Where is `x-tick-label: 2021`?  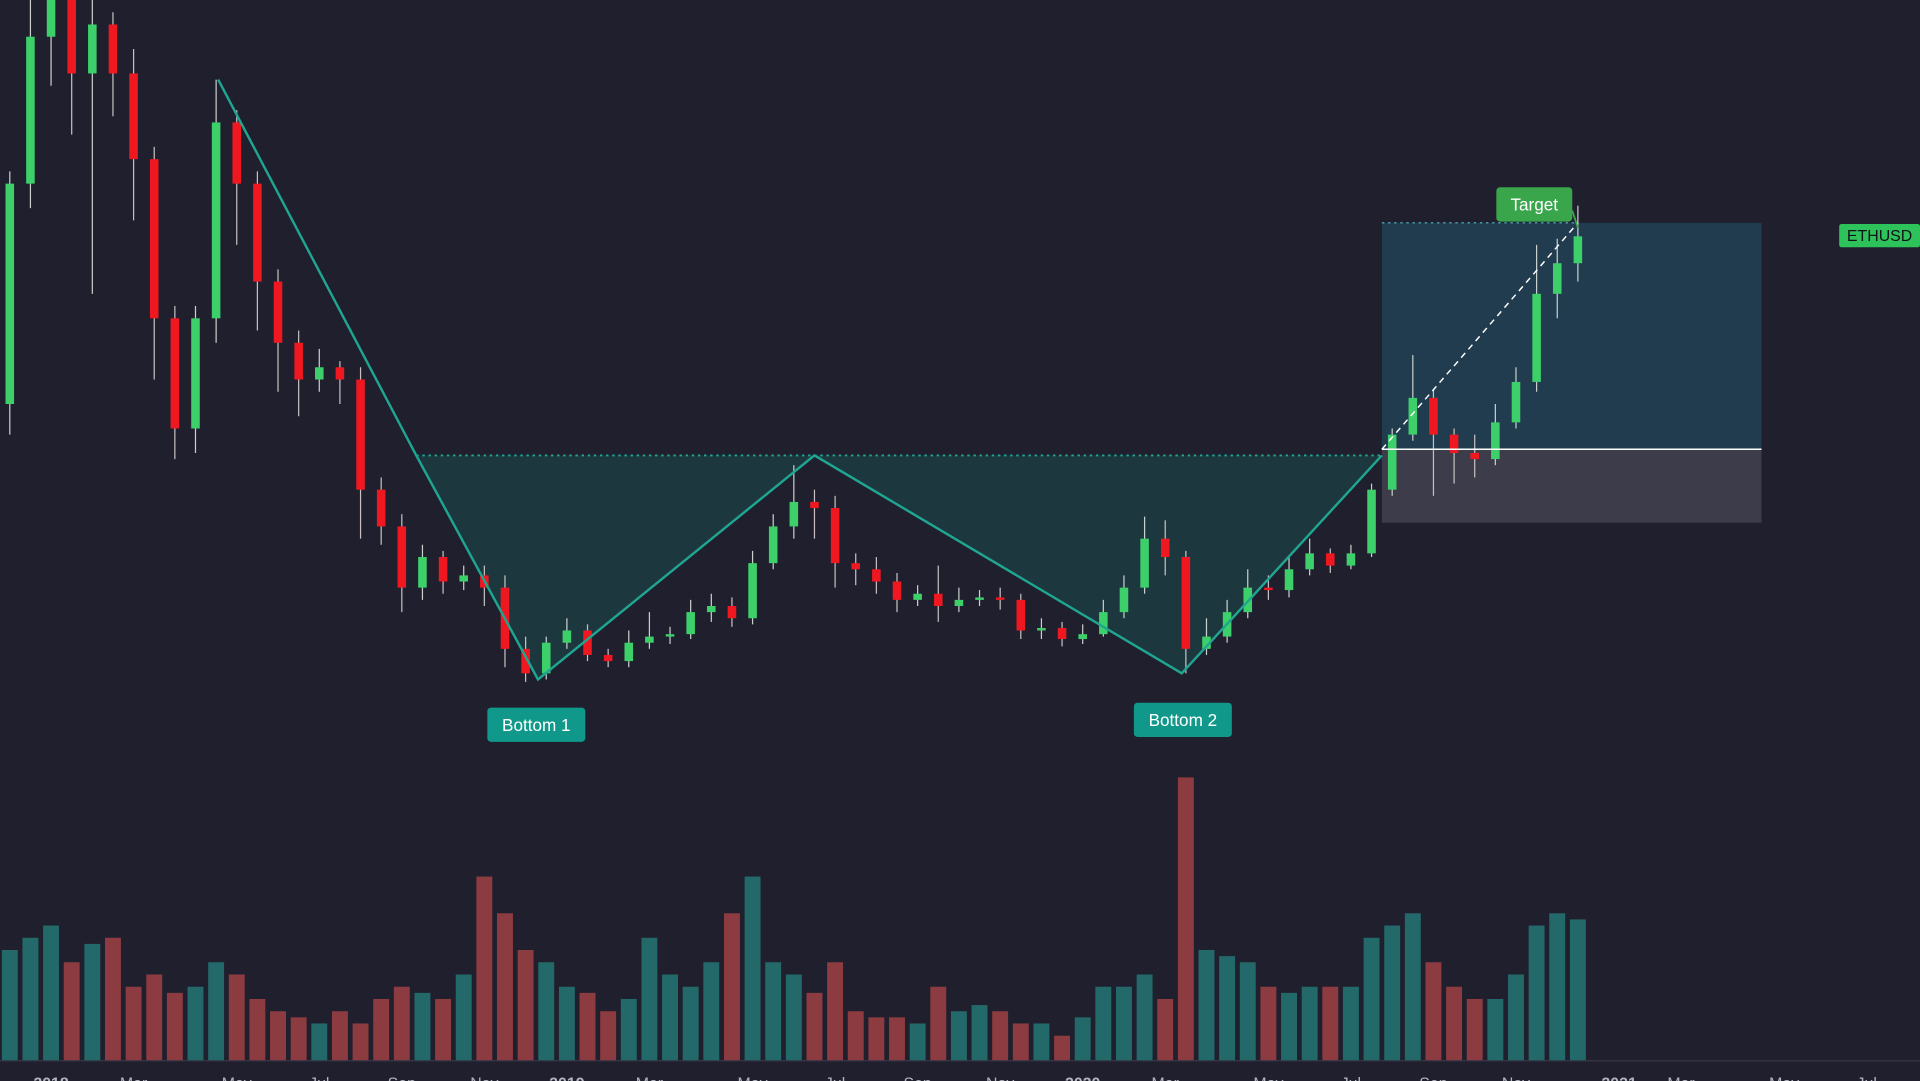 x-tick-label: 2021 is located at coordinates (1619, 1078).